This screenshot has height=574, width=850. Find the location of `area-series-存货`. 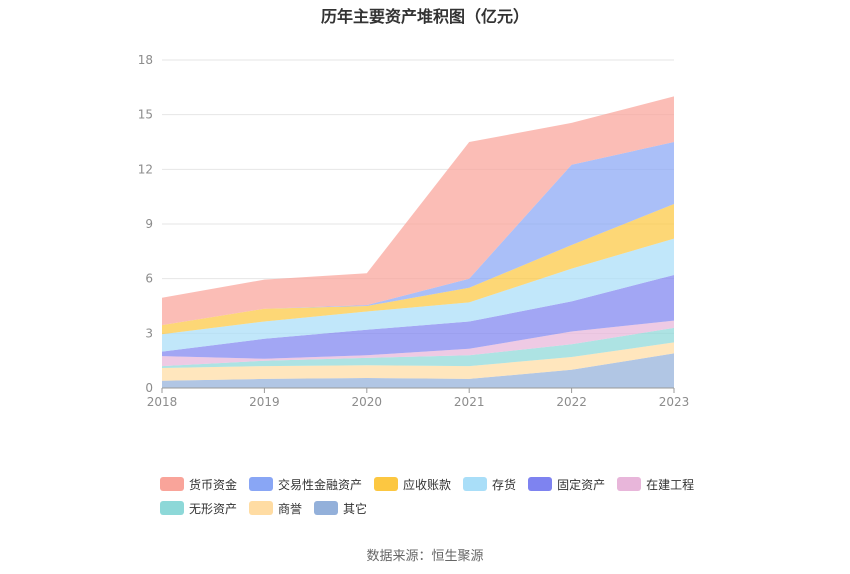

area-series-存货 is located at coordinates (418, 295).